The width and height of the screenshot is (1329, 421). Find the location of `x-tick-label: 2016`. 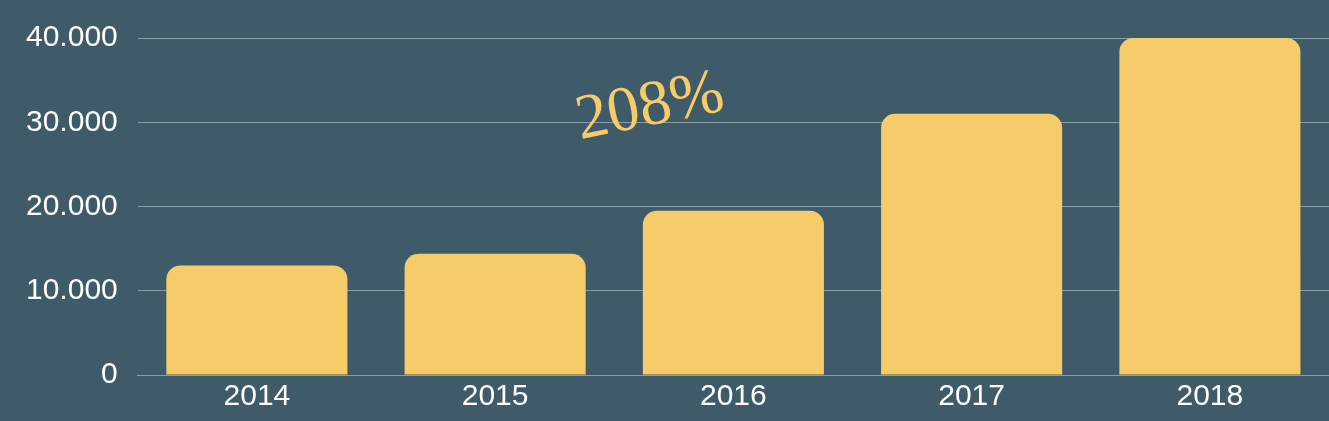

x-tick-label: 2016 is located at coordinates (733, 395).